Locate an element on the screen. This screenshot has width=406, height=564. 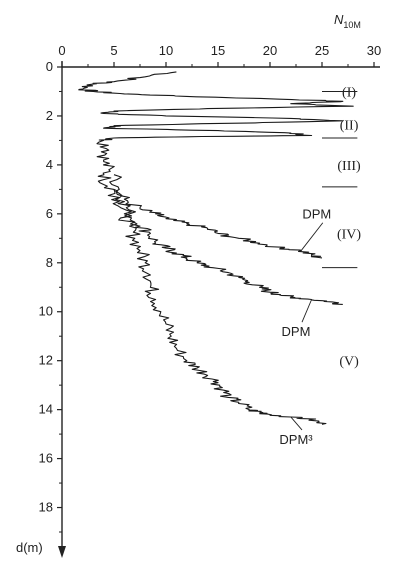
series-label-1: DPM is located at coordinates (316, 214).